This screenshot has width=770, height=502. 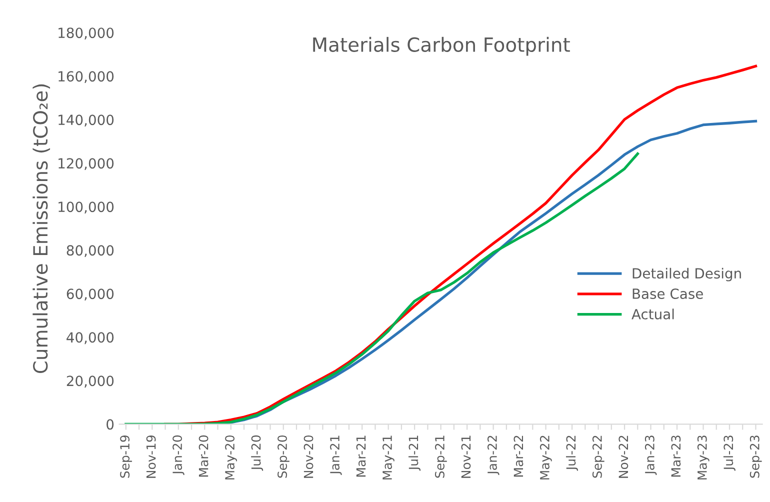 What do you see at coordinates (441, 46) in the screenshot?
I see `chart-title: Materials Carbon Footprint` at bounding box center [441, 46].